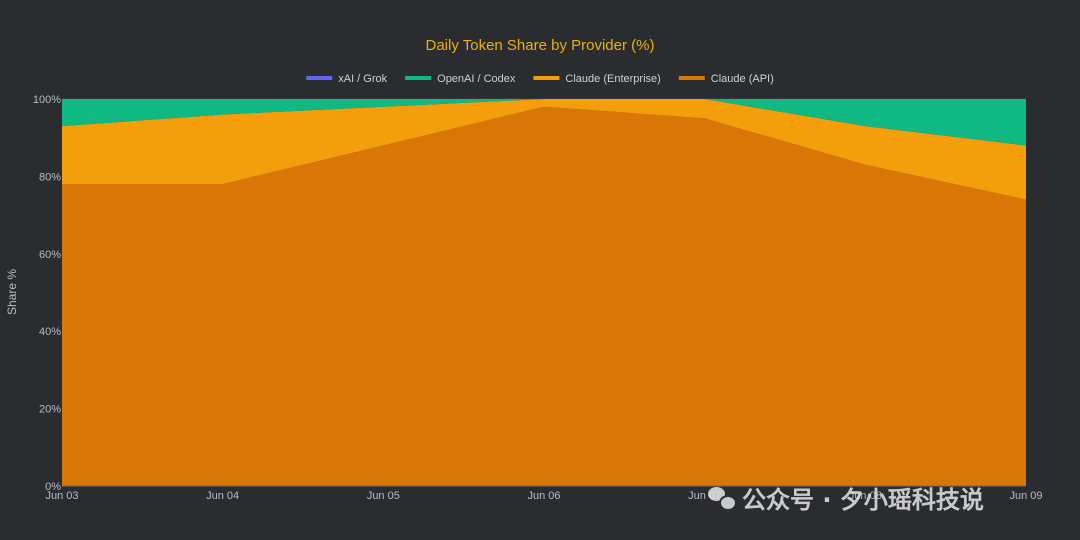 The image size is (1080, 540). Describe the element at coordinates (362, 79) in the screenshot. I see `legend-label: xAI / Grok` at that location.